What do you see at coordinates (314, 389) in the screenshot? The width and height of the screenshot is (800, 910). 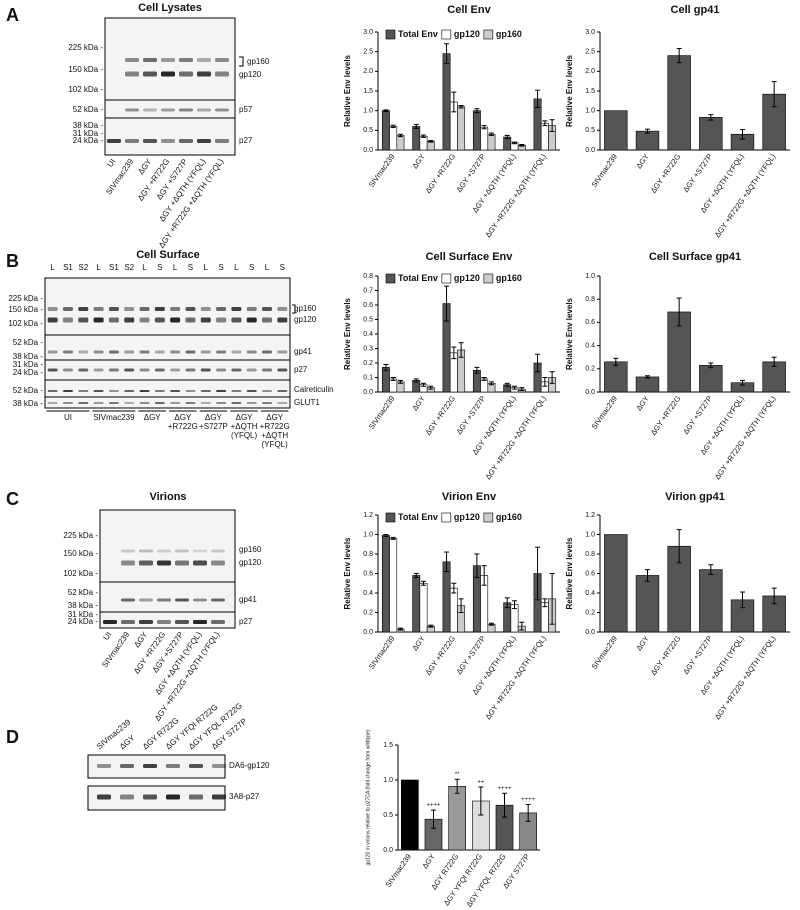 I see `band-label: Calreticulin` at bounding box center [314, 389].